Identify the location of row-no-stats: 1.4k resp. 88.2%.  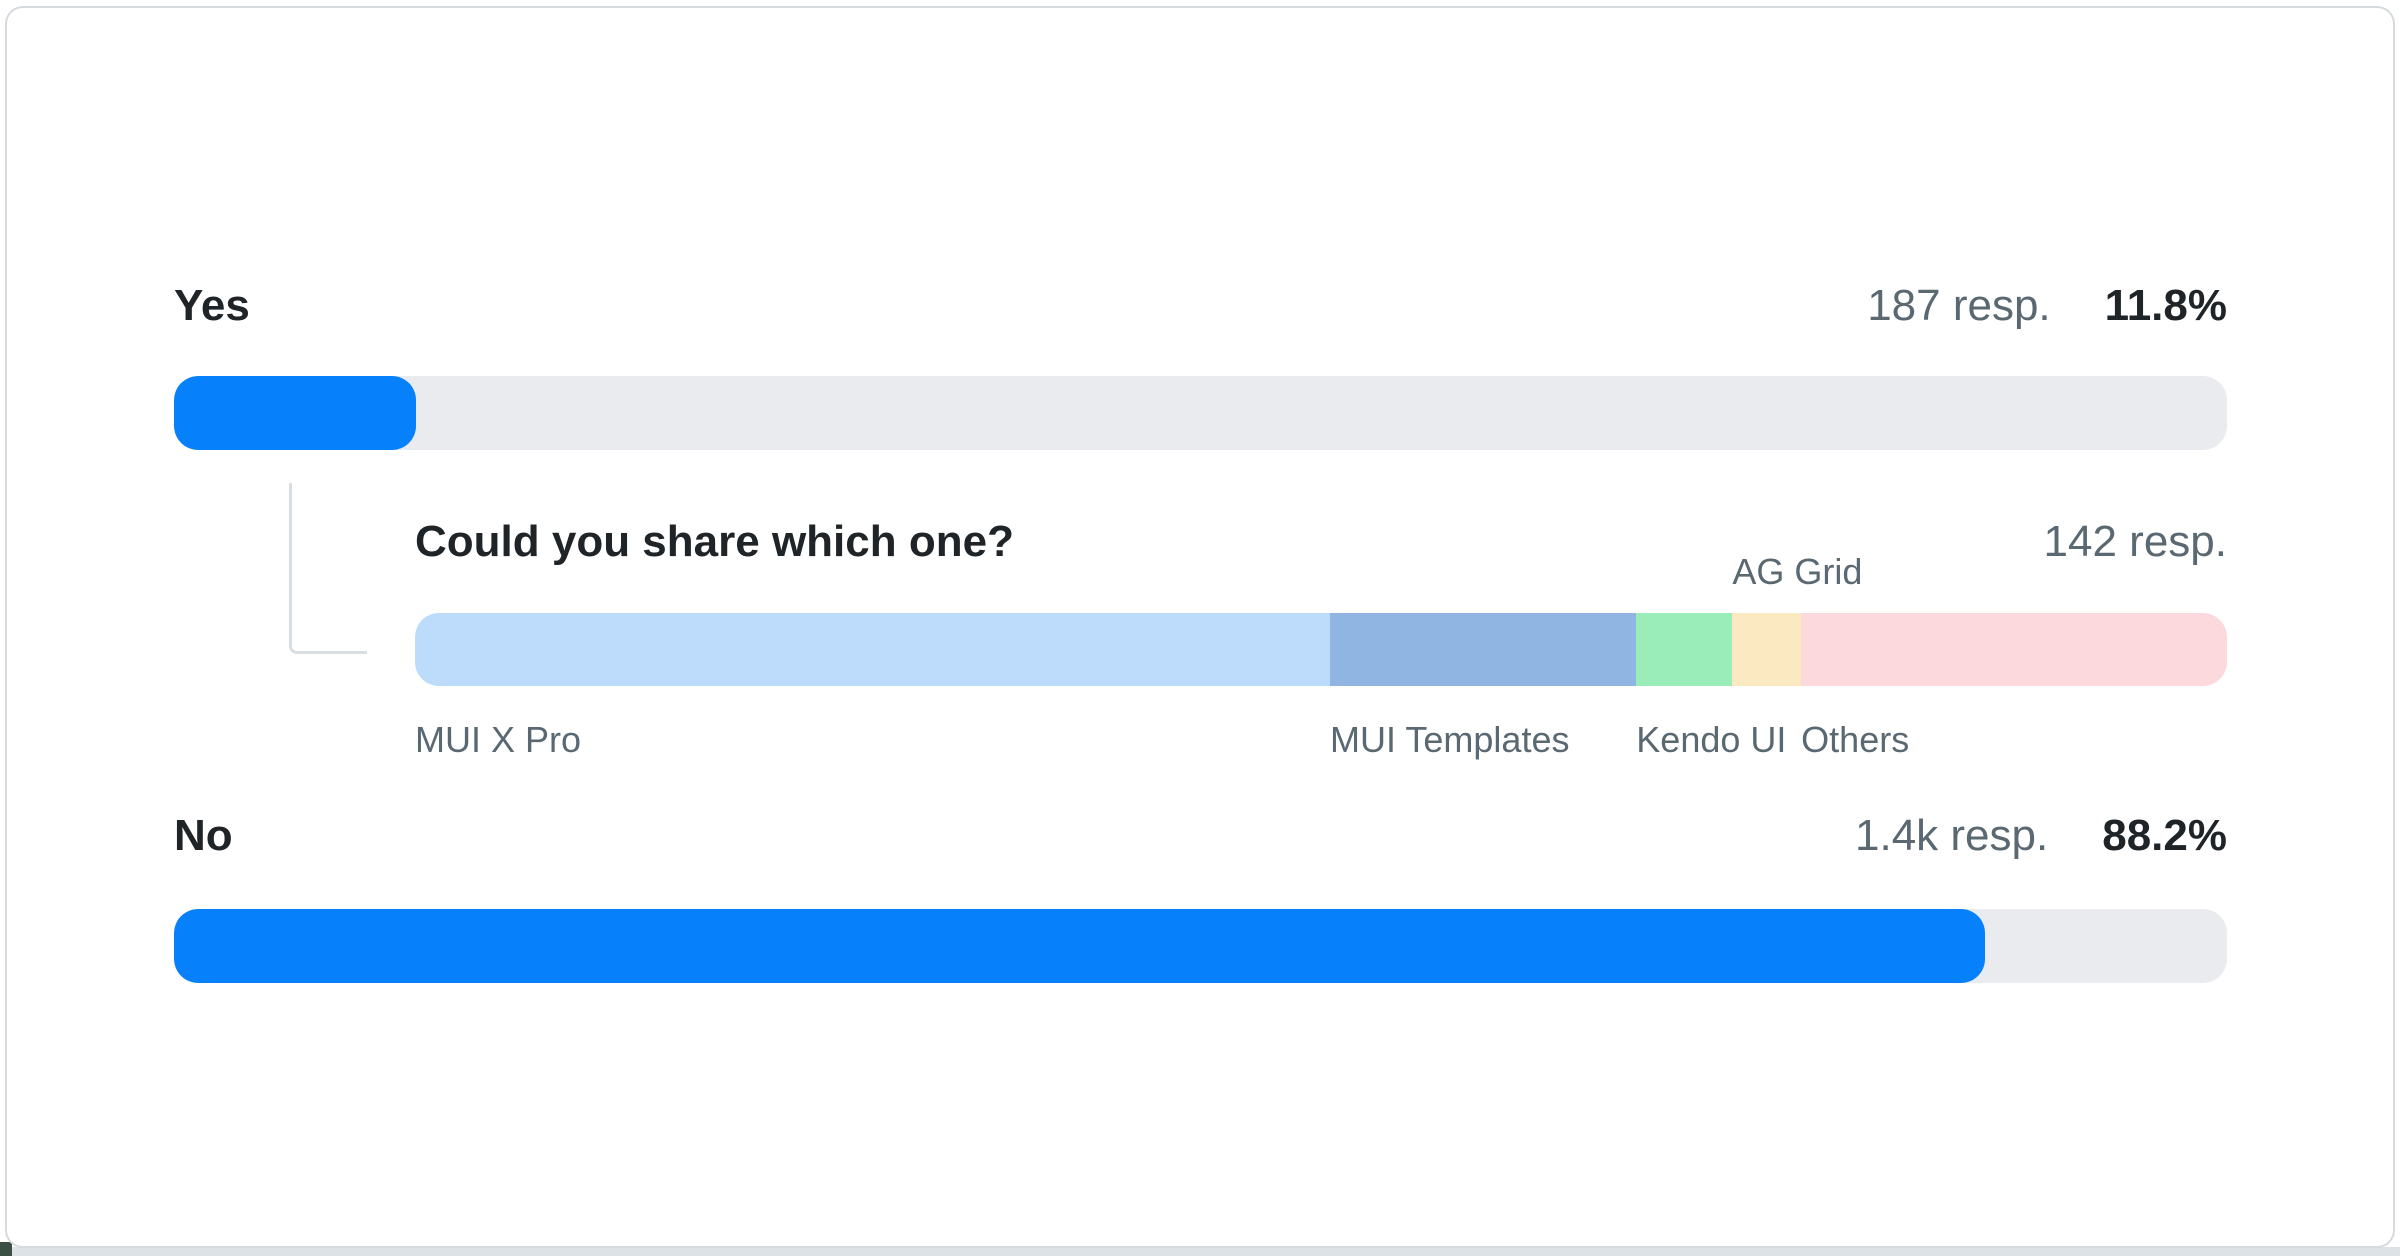
(2041, 836).